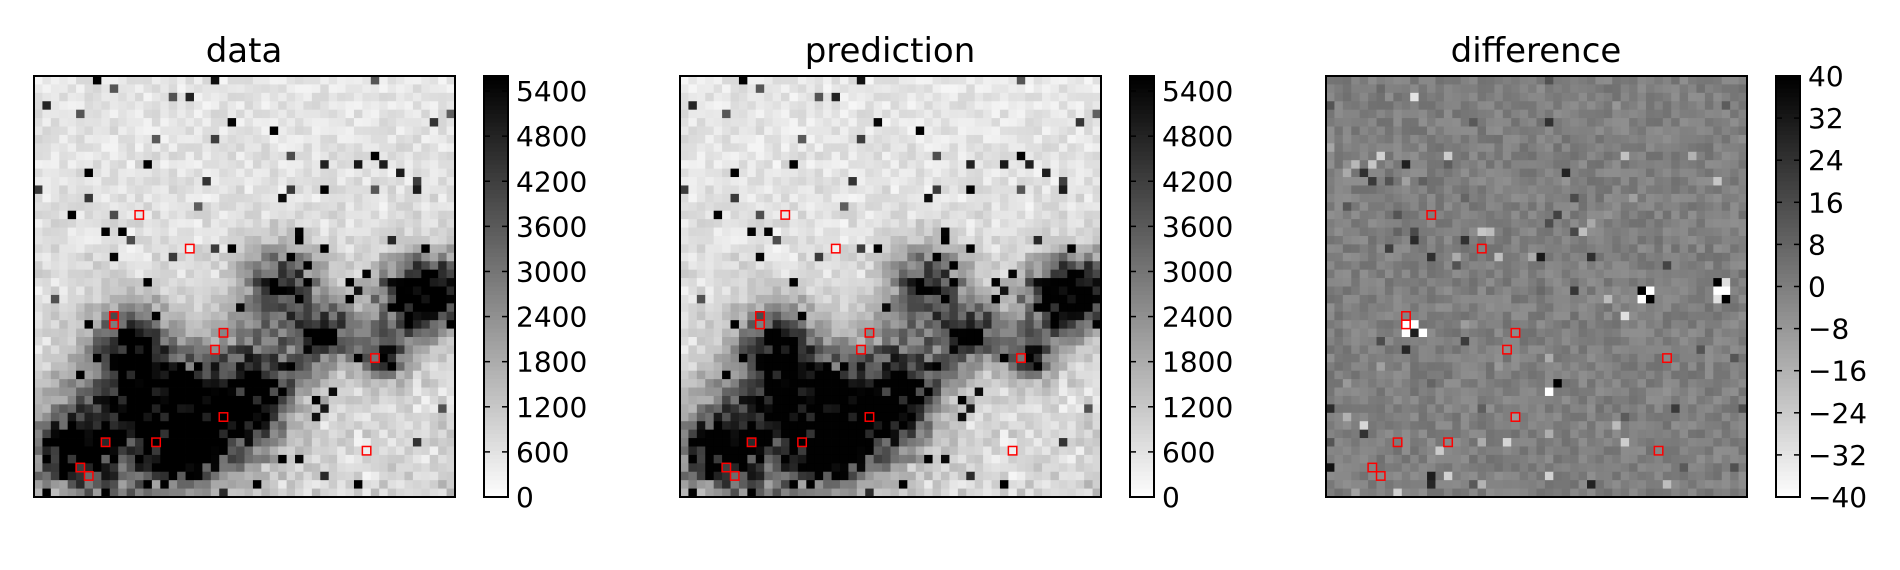 Image resolution: width=1900 pixels, height=570 pixels. Describe the element at coordinates (223, 417) in the screenshot. I see `marker-square` at that location.